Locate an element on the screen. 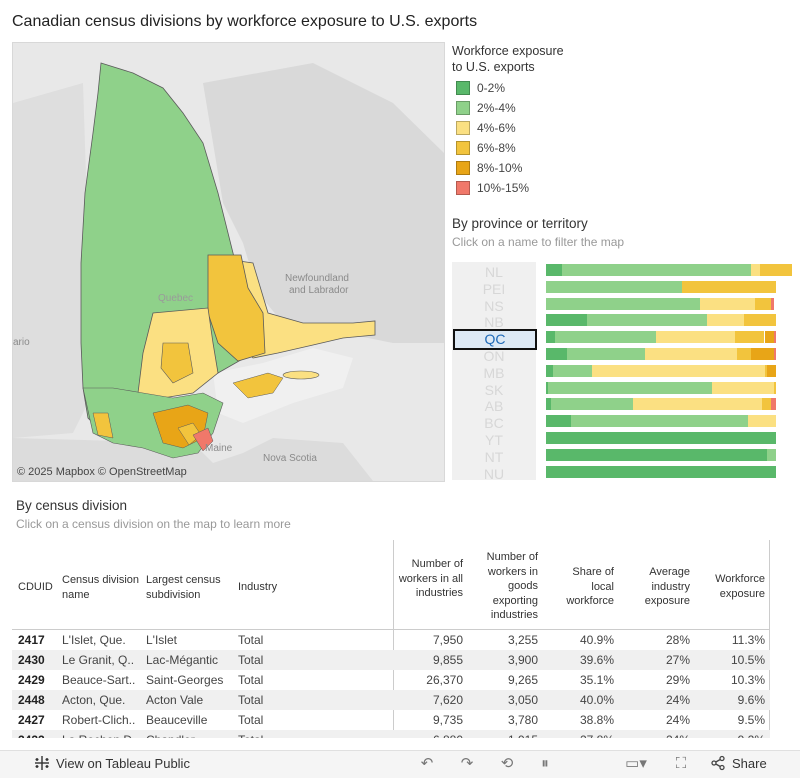  province-bar-ab is located at coordinates (661, 404).